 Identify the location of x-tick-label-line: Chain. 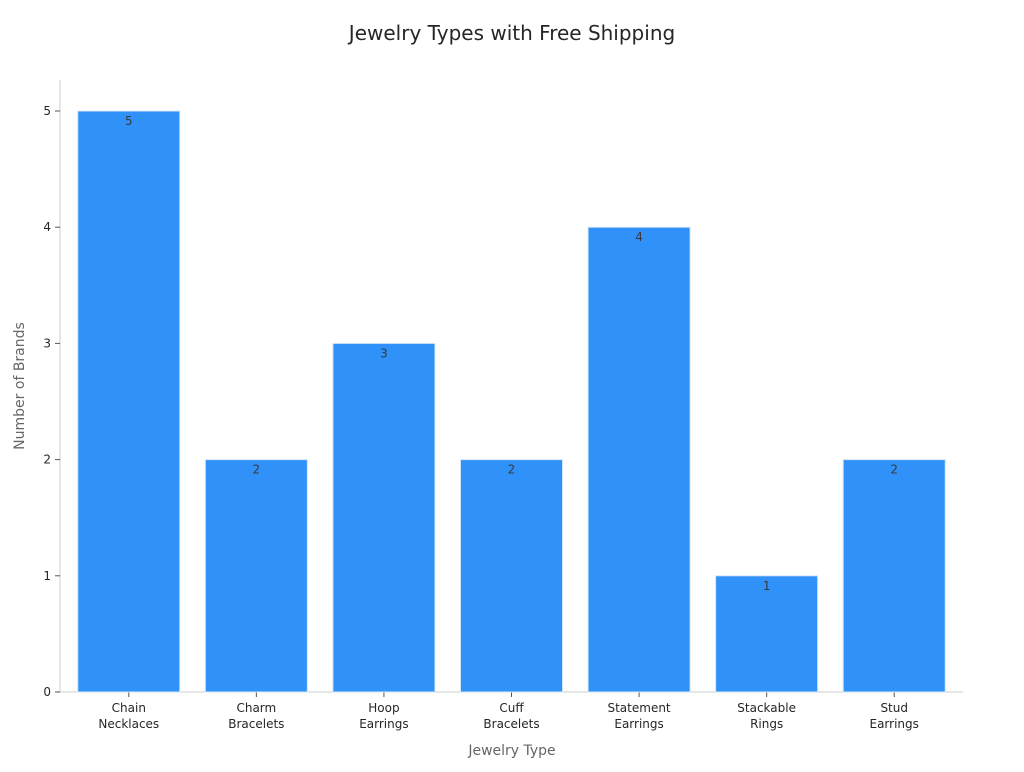
(129, 708).